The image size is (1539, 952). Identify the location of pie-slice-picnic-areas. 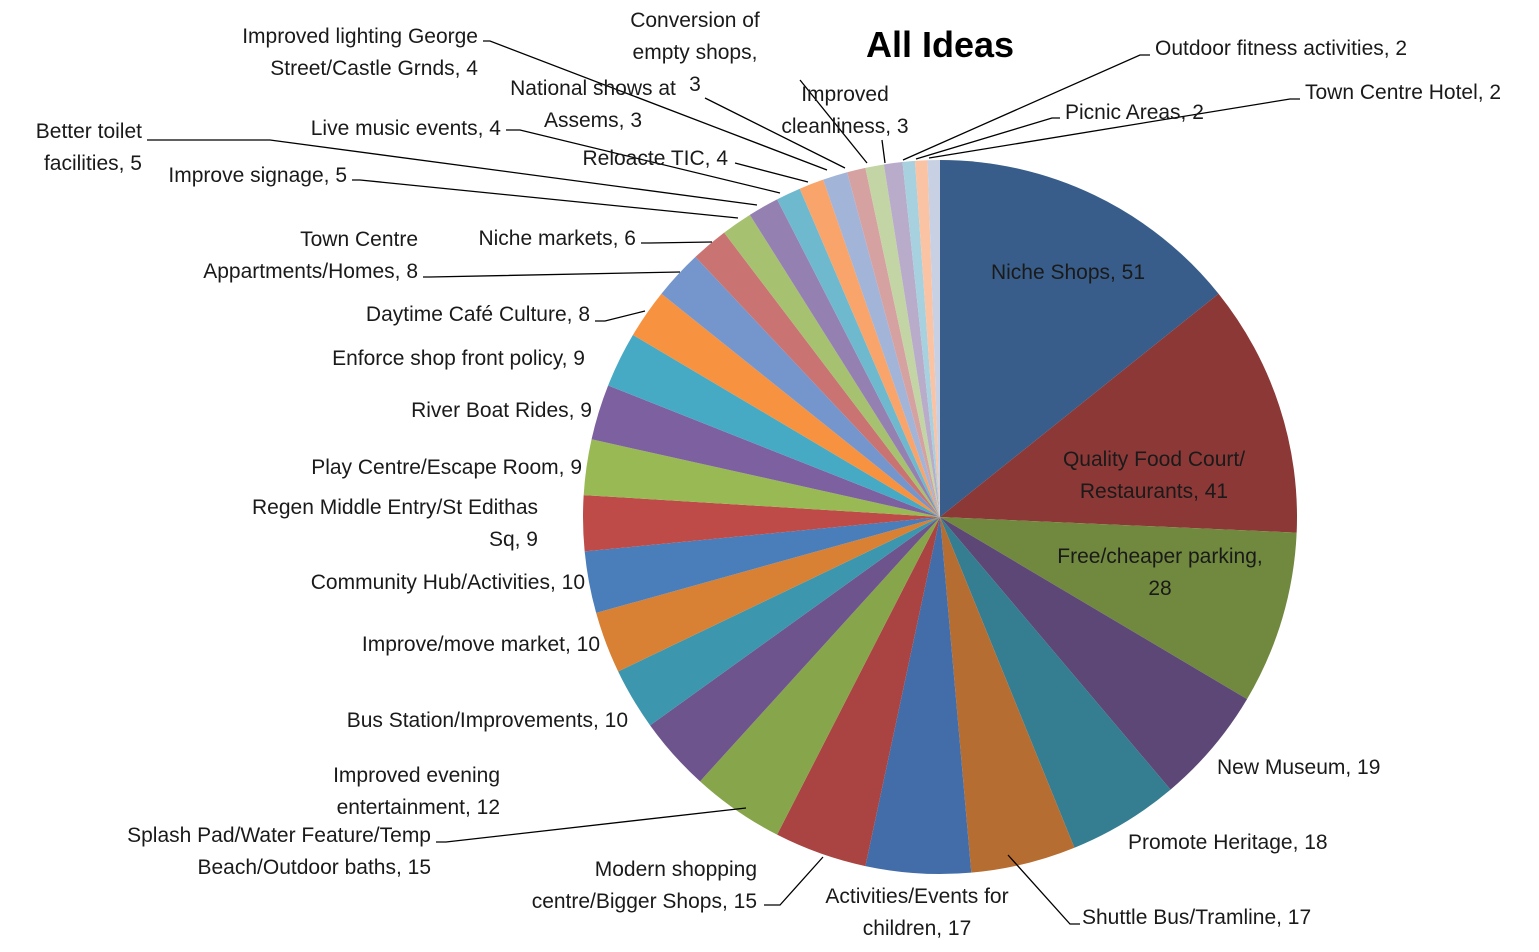
(927, 338).